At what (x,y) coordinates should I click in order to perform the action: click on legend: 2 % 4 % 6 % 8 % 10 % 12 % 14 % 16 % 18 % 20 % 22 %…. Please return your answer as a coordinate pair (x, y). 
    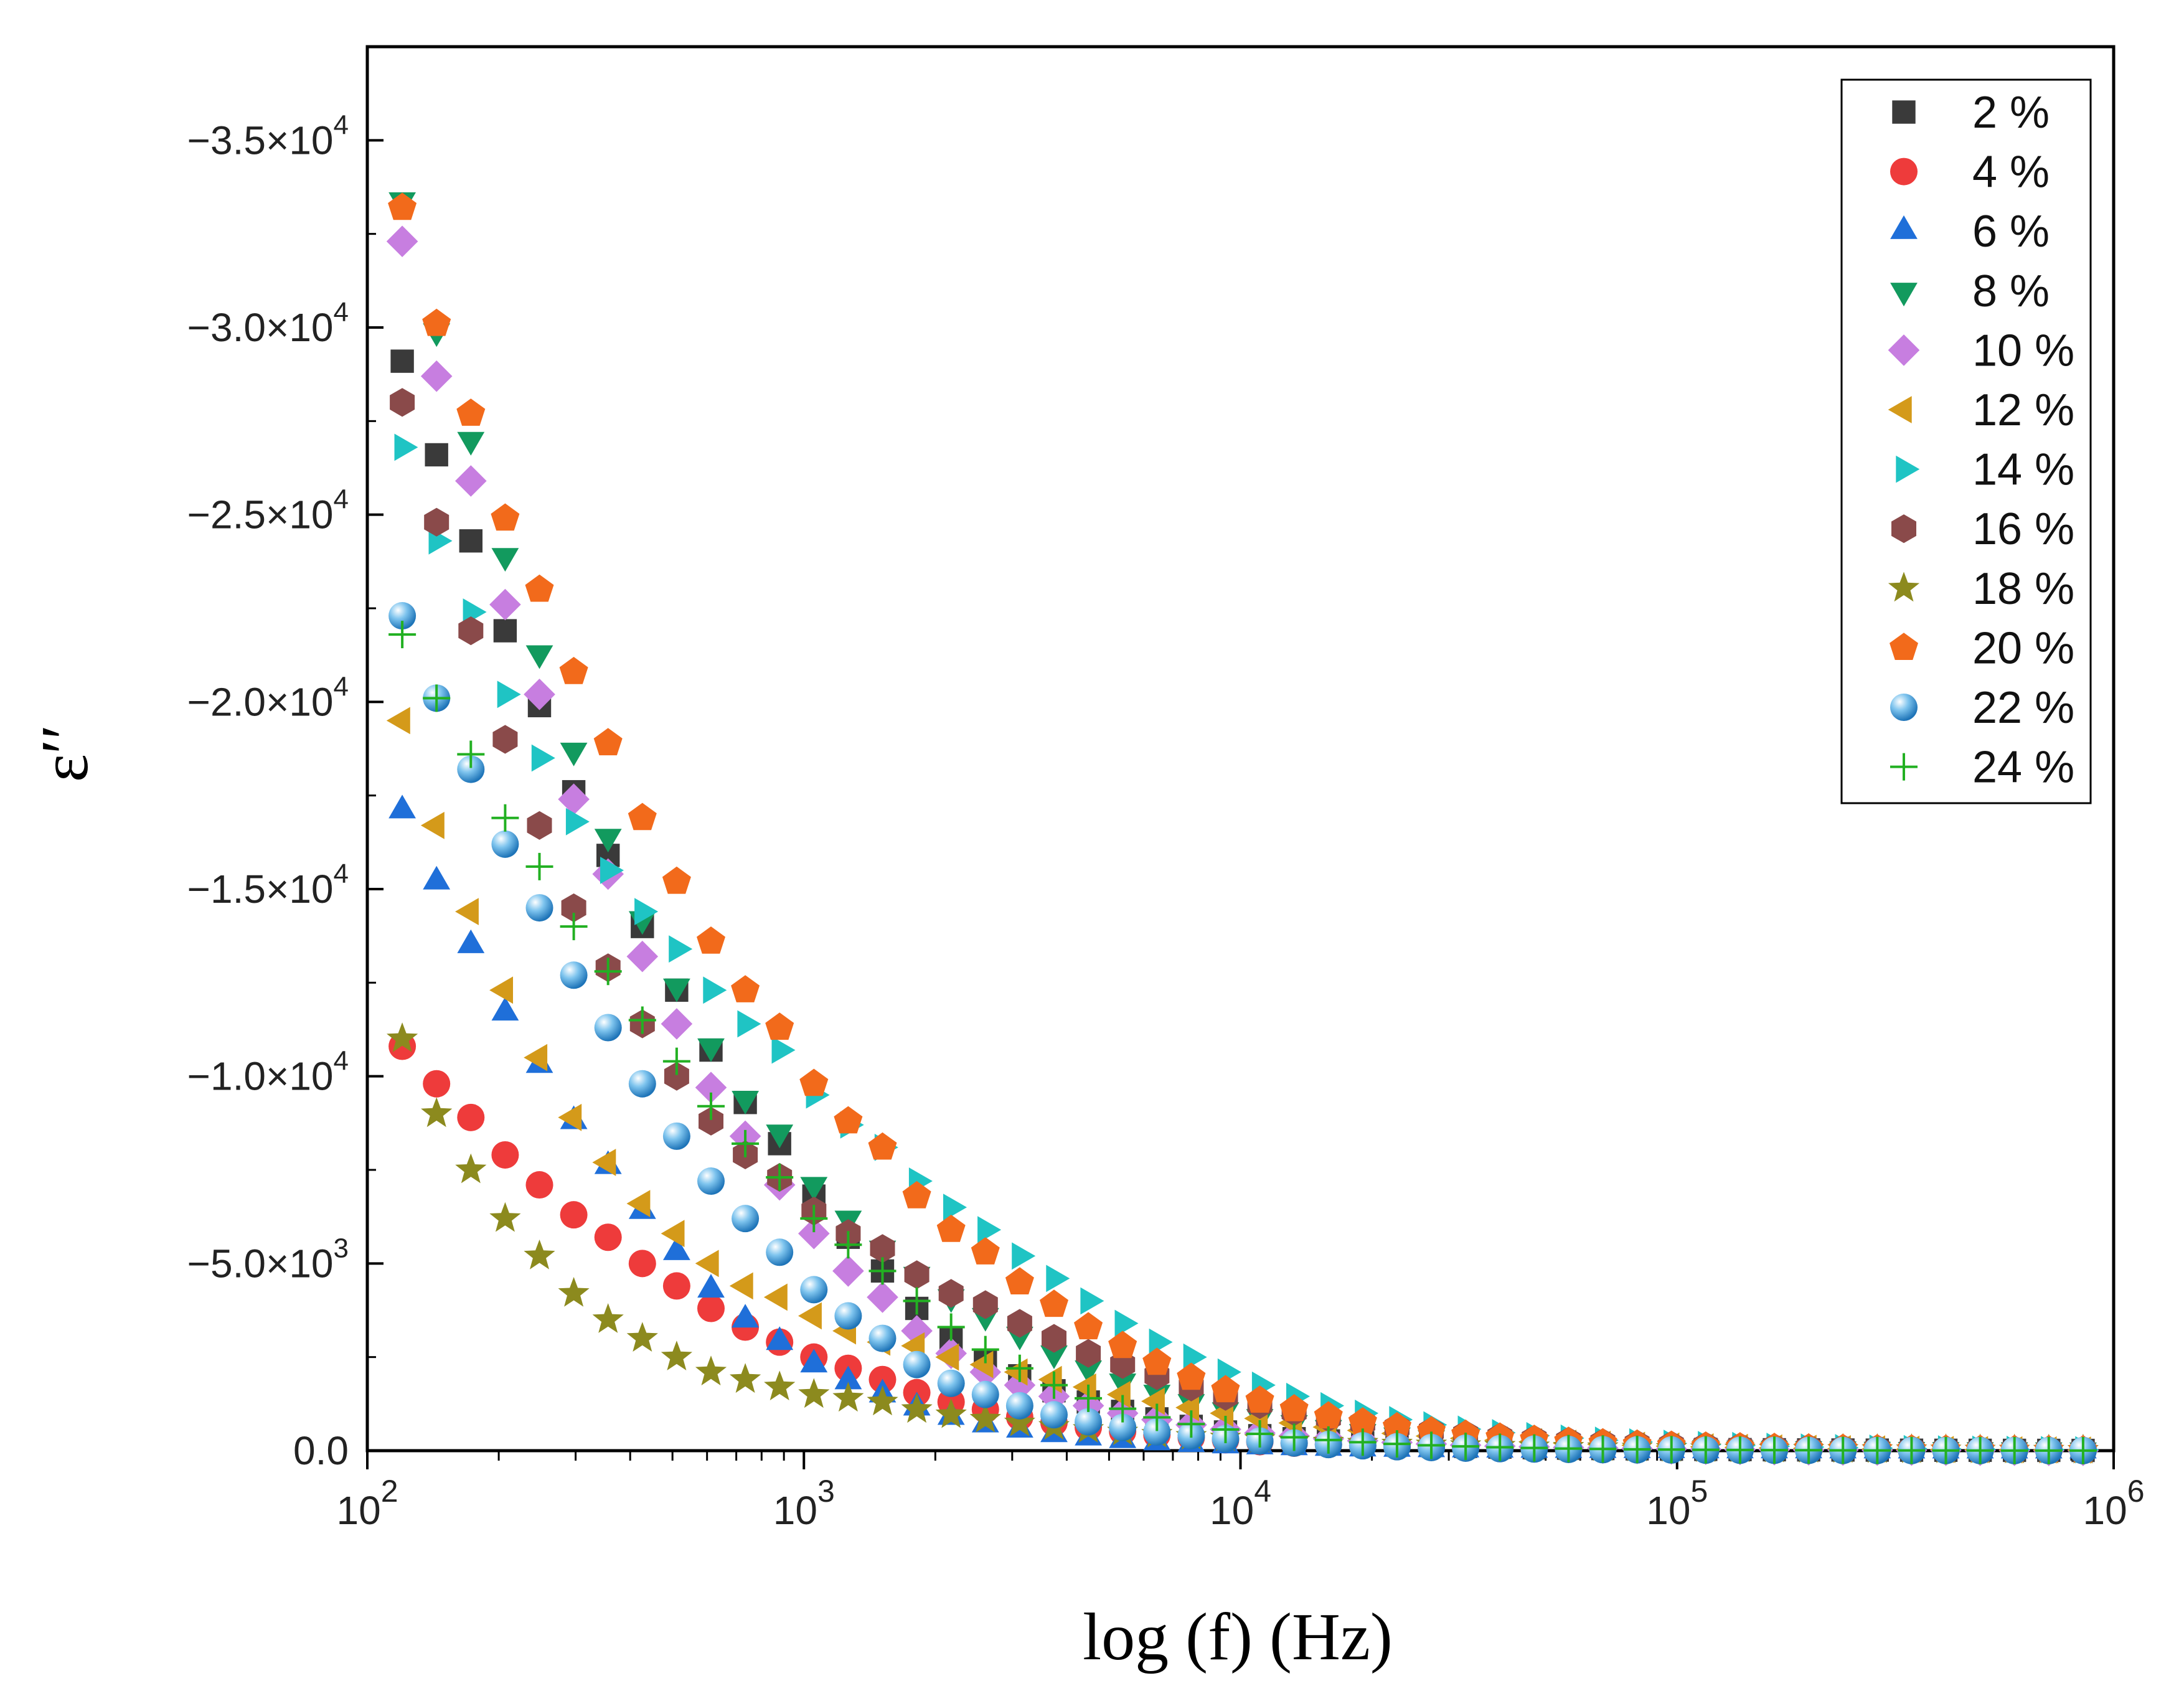
    Looking at the image, I should click on (1966, 441).